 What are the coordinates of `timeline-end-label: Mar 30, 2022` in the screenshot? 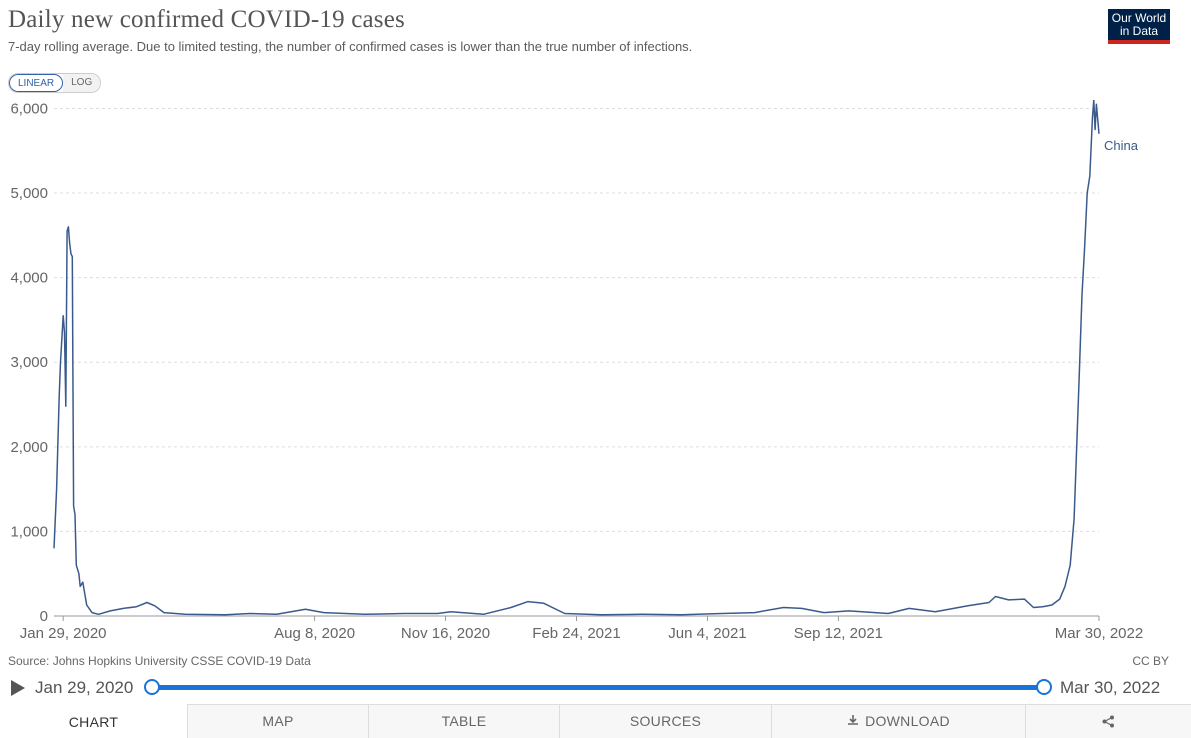 It's located at (1110, 687).